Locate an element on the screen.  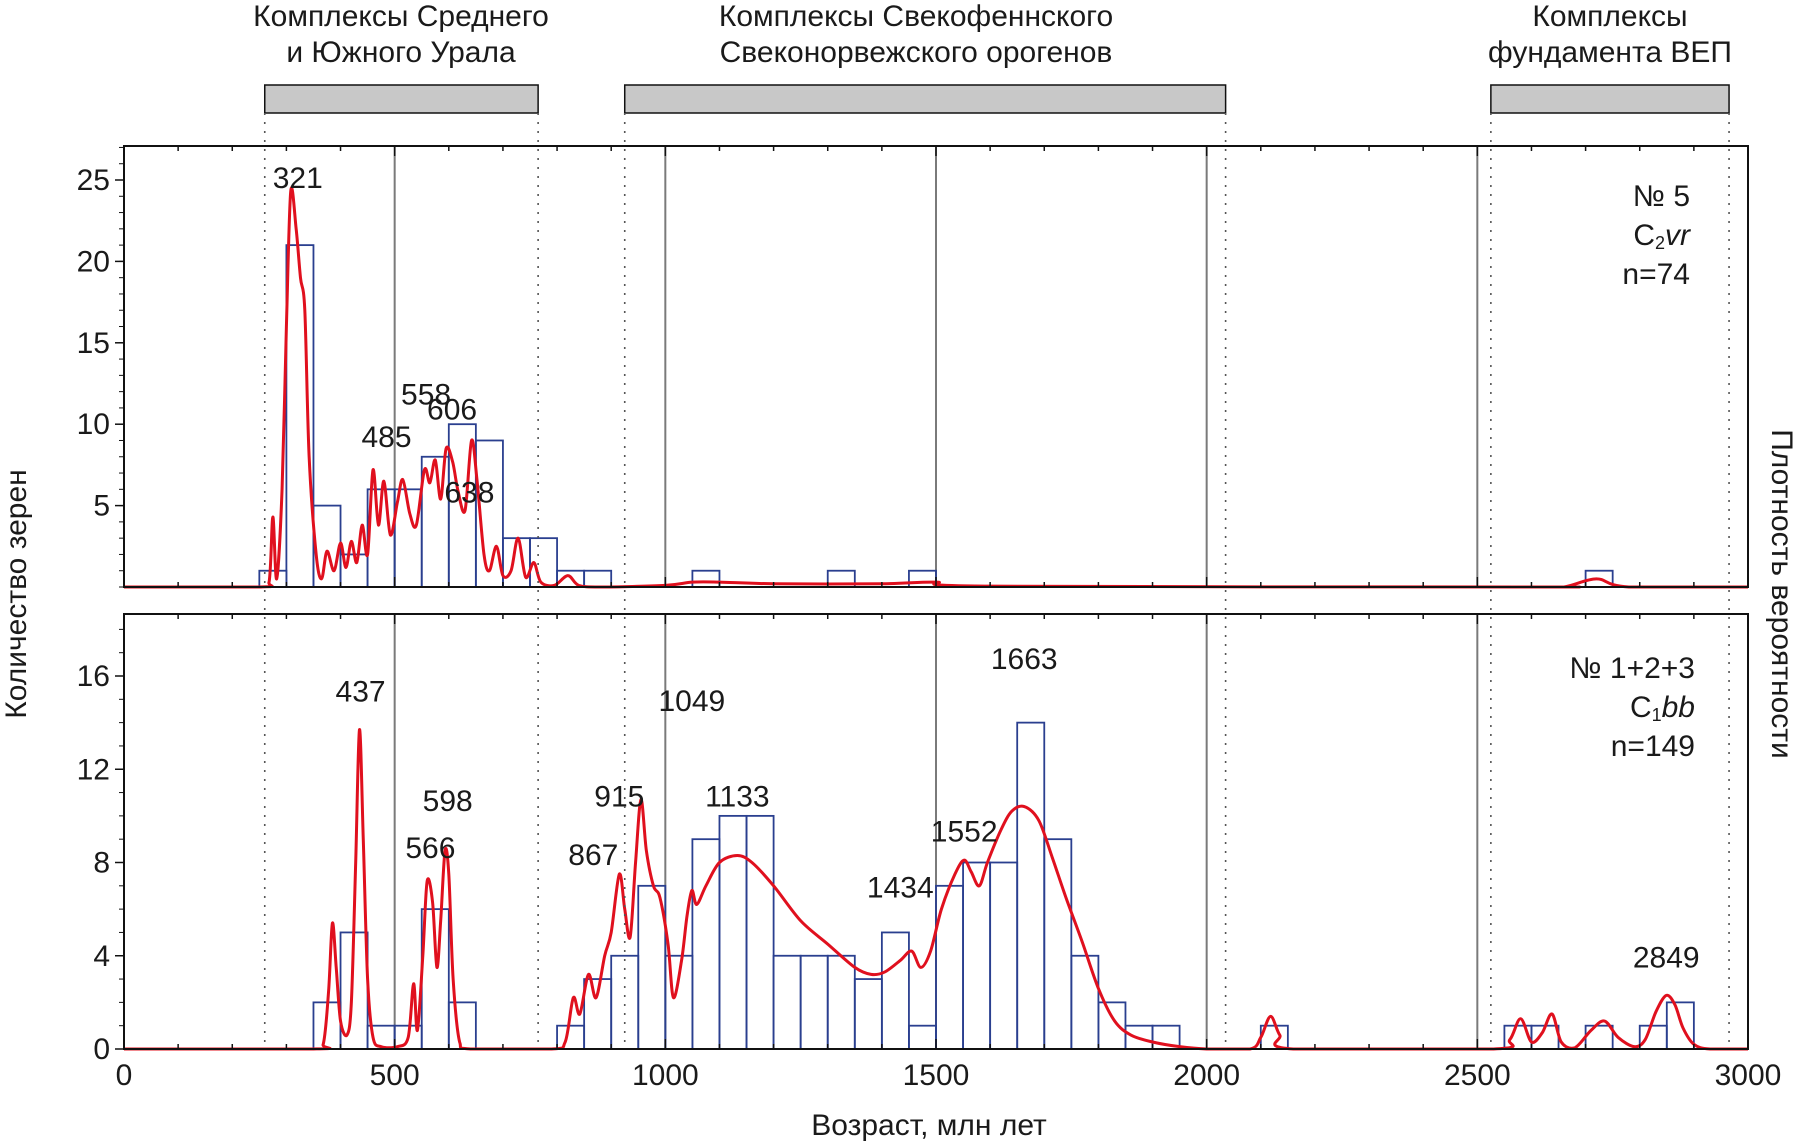
sample-label-top: № 5 C2vr n=74 is located at coordinates (1656, 235).